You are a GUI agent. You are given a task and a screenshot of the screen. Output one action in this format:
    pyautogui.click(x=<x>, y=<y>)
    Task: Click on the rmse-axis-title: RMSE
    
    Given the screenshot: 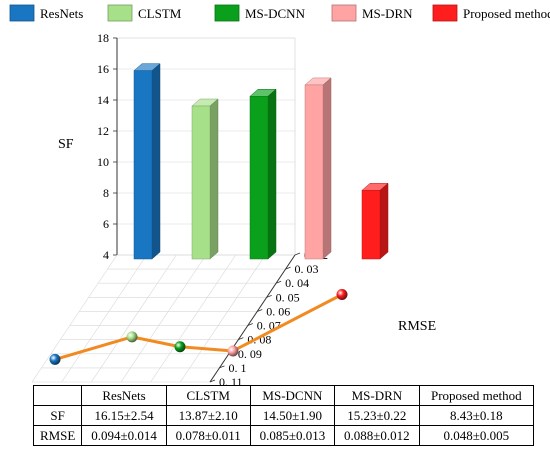 What is the action you would take?
    pyautogui.click(x=417, y=326)
    